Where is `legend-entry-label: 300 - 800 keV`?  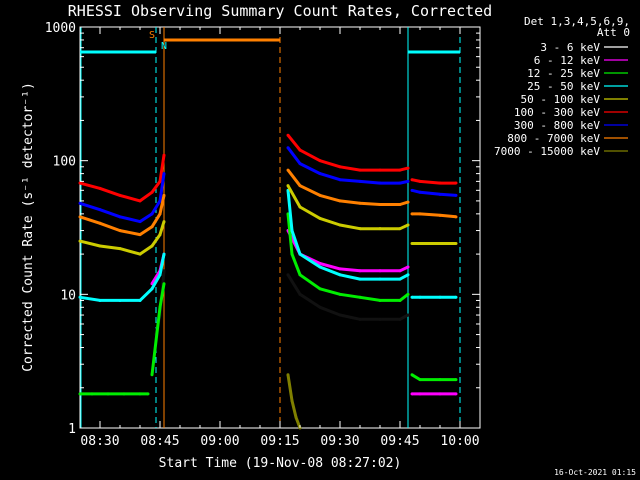
legend-entry-label: 300 - 800 keV is located at coordinates (557, 125).